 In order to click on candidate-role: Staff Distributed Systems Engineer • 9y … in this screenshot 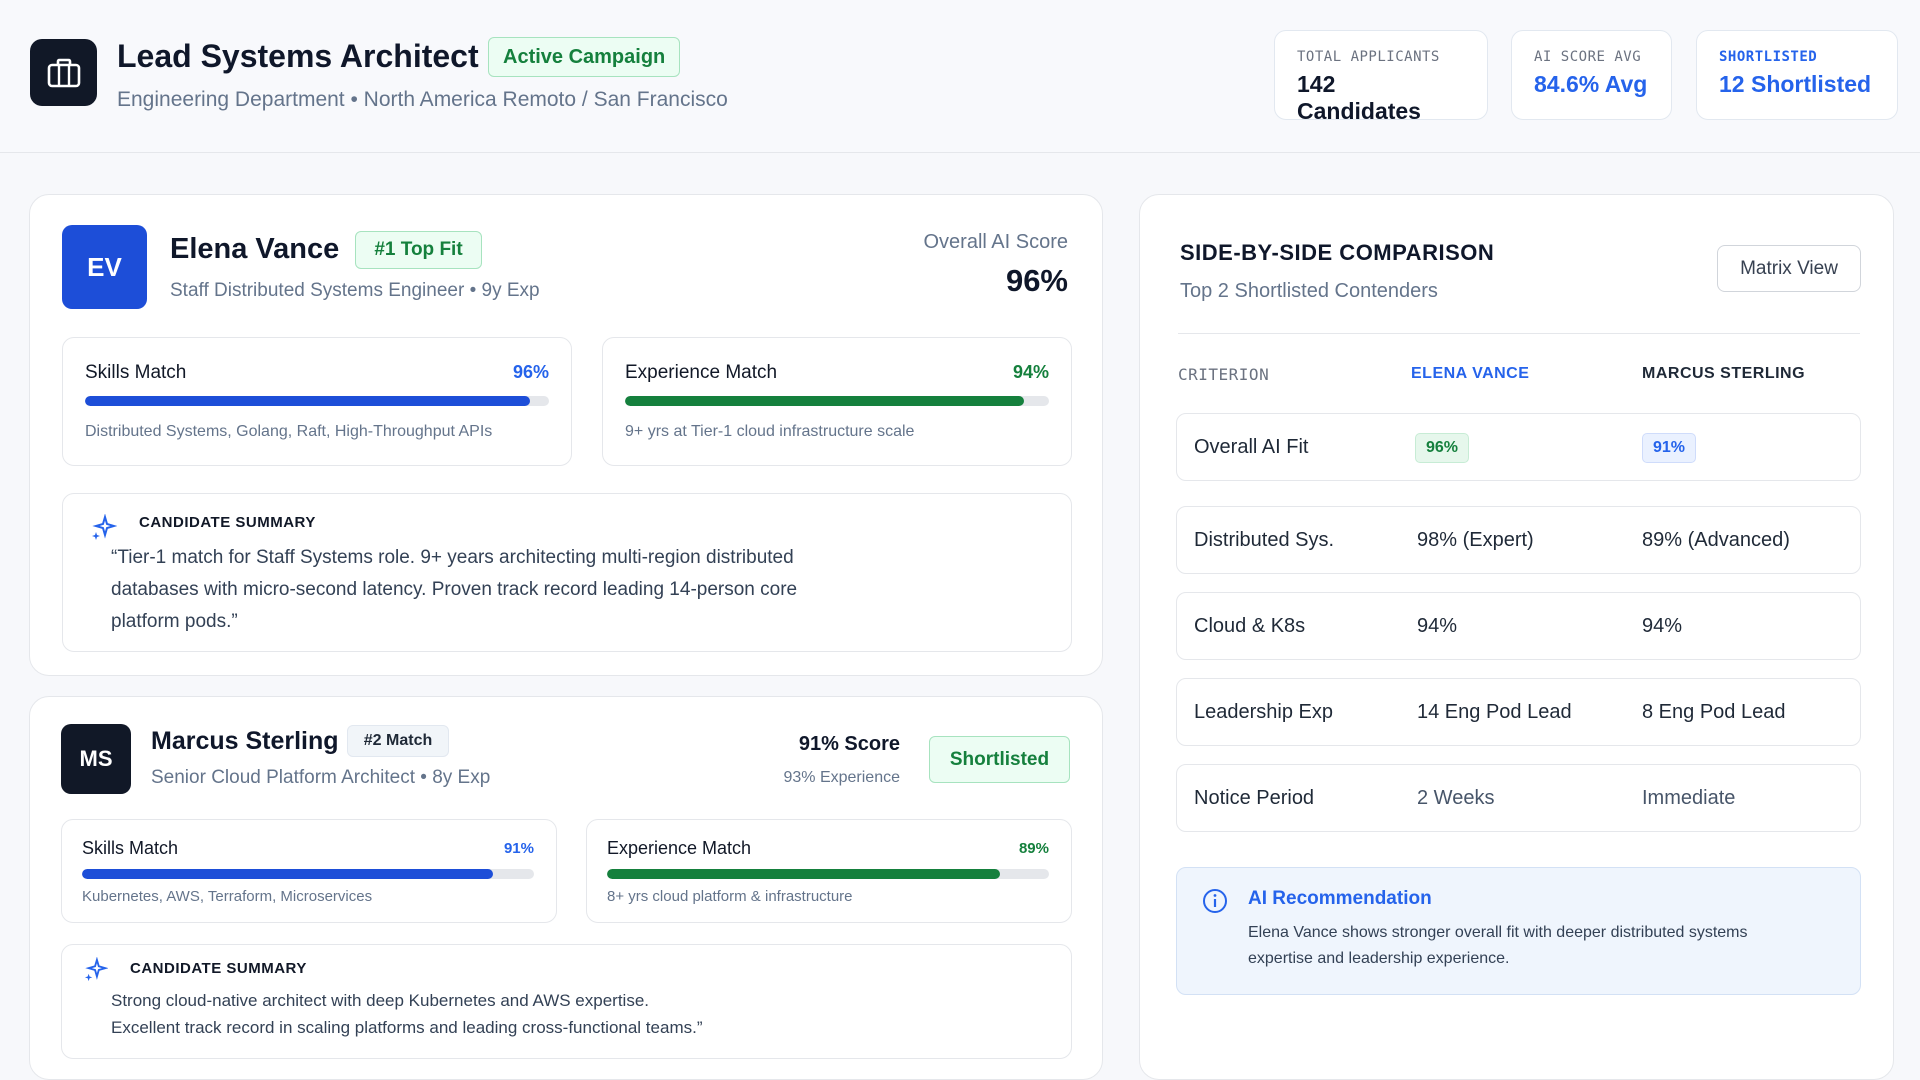, I will do `click(355, 290)`.